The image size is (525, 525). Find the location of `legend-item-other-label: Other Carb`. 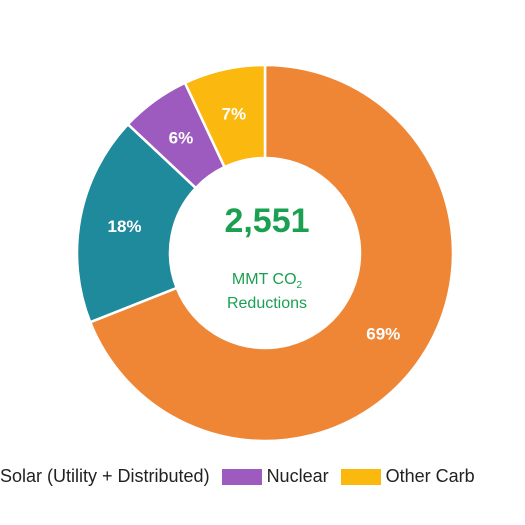

legend-item-other-label: Other Carb is located at coordinates (430, 476).